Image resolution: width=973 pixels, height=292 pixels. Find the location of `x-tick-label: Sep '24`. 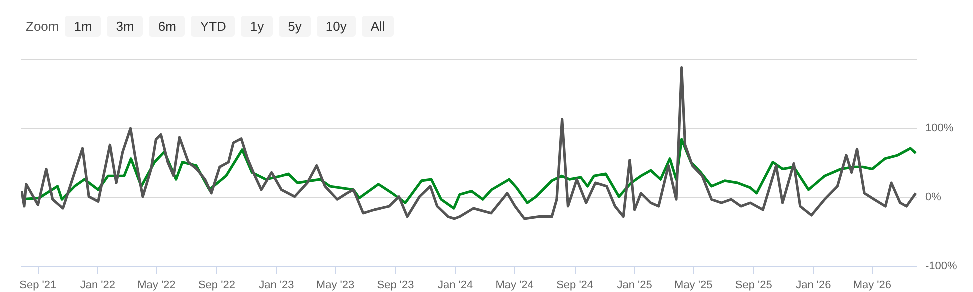

x-tick-label: Sep '24 is located at coordinates (575, 286).